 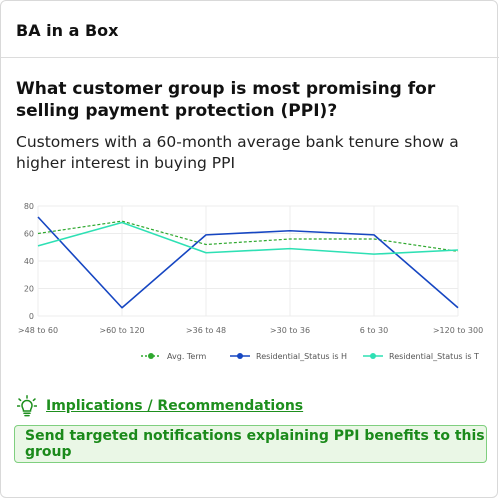 I want to click on y-tick-label: 40, so click(x=29, y=261).